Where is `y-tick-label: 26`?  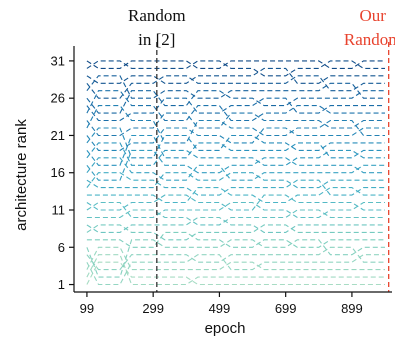 y-tick-label: 26 is located at coordinates (58, 98).